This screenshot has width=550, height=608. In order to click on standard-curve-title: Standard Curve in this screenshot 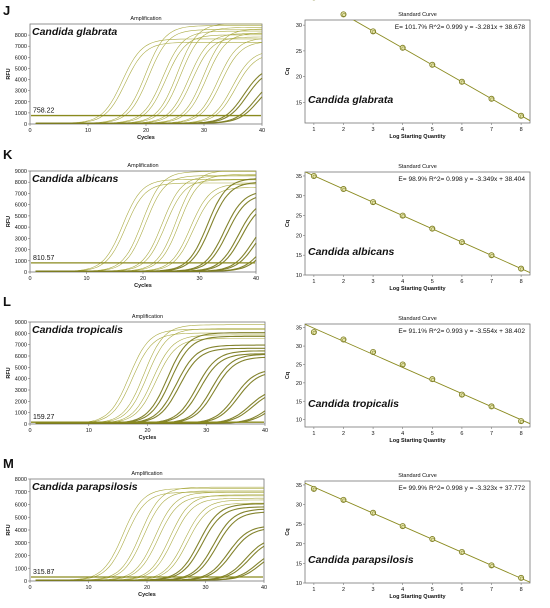, I will do `click(417, 167)`.